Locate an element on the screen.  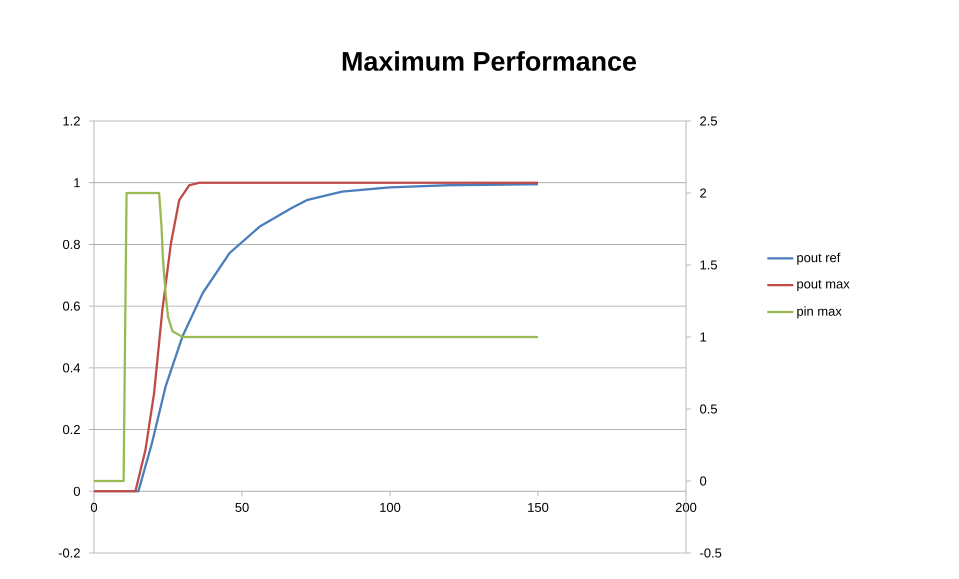
y-tick-label: 0.4 is located at coordinates (71, 367).